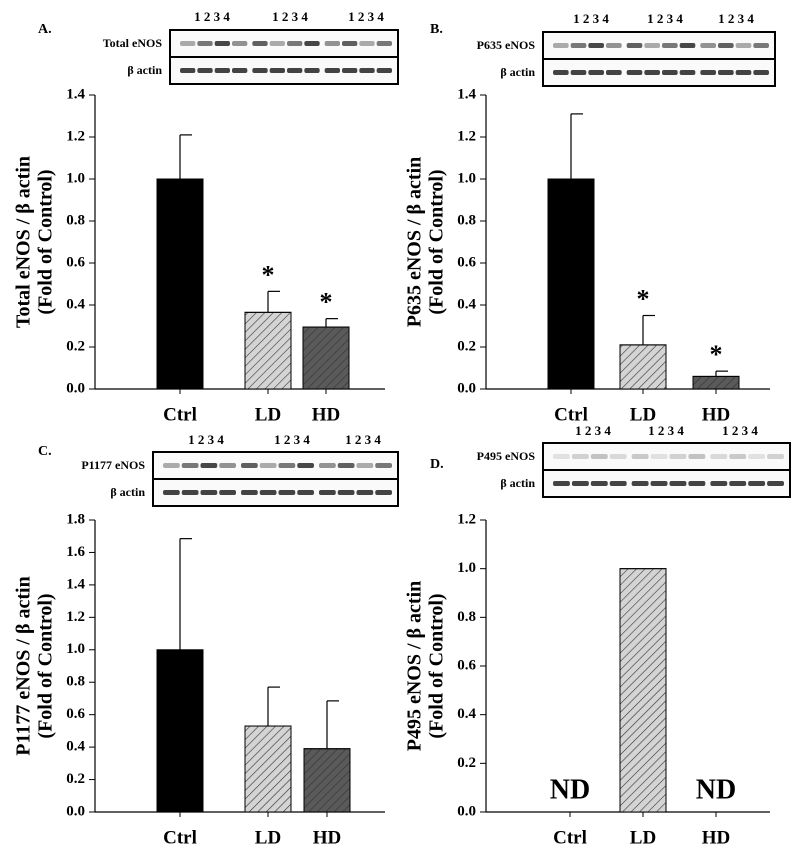 The image size is (800, 857). I want to click on panel-label: A., so click(45, 29).